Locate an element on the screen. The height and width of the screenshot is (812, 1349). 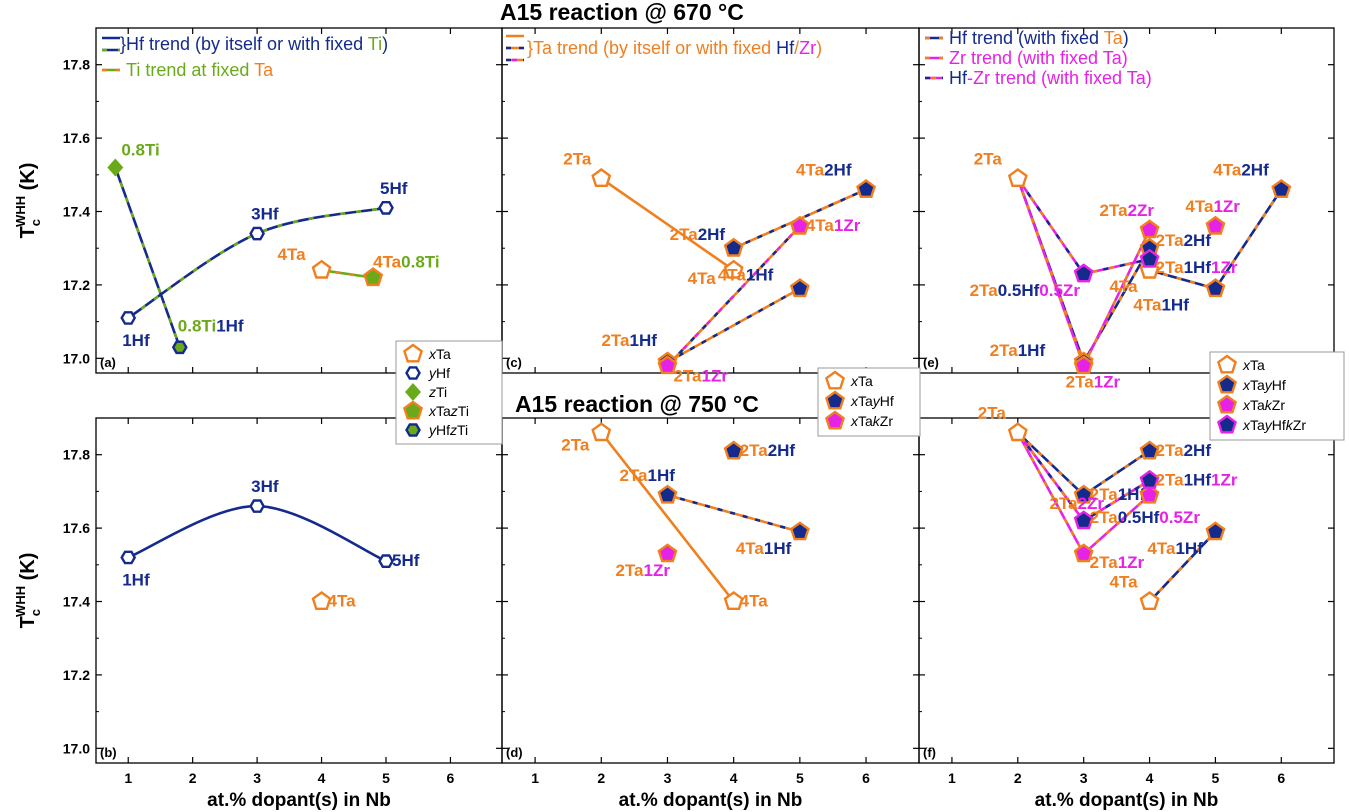
x-tick-label: 2 is located at coordinates (193, 778).